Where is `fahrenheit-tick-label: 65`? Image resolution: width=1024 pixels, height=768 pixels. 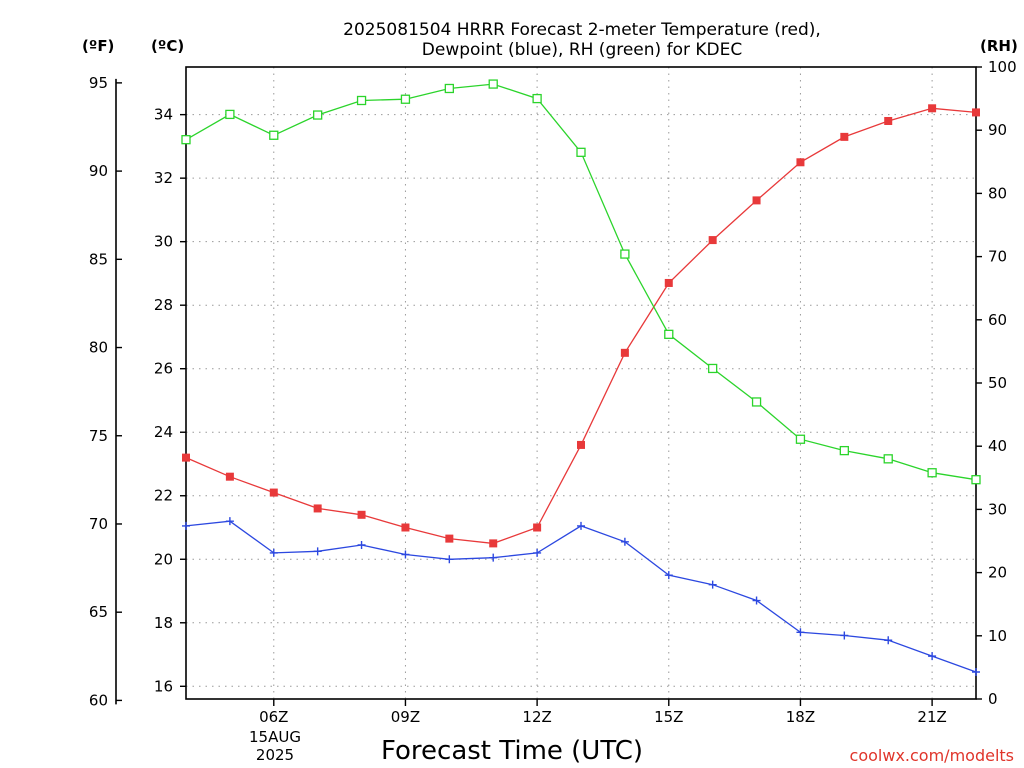 fahrenheit-tick-label: 65 is located at coordinates (98, 612).